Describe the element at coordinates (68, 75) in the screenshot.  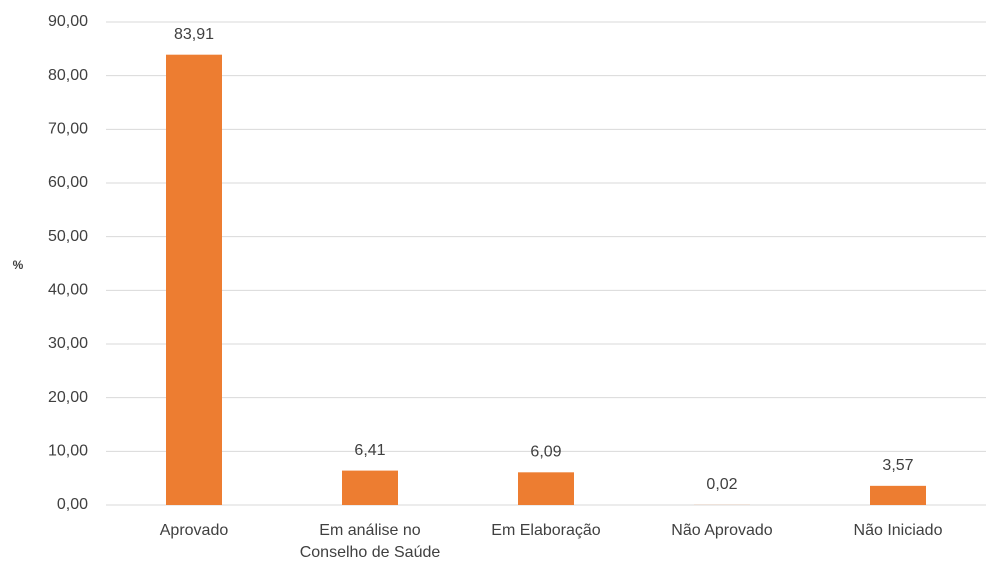
I see `y-tick-label: 80,00` at that location.